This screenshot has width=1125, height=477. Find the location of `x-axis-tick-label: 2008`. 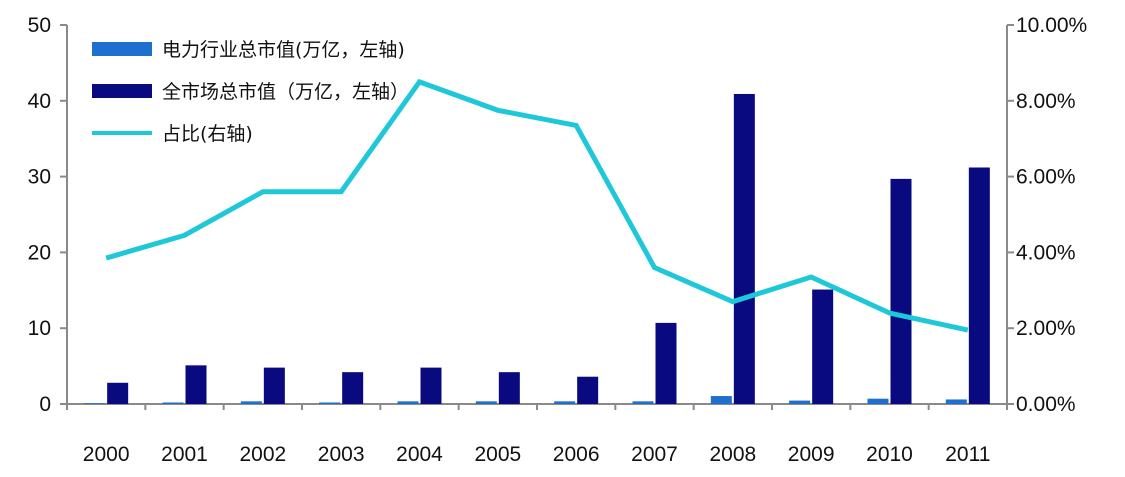

x-axis-tick-label: 2008 is located at coordinates (732, 454).